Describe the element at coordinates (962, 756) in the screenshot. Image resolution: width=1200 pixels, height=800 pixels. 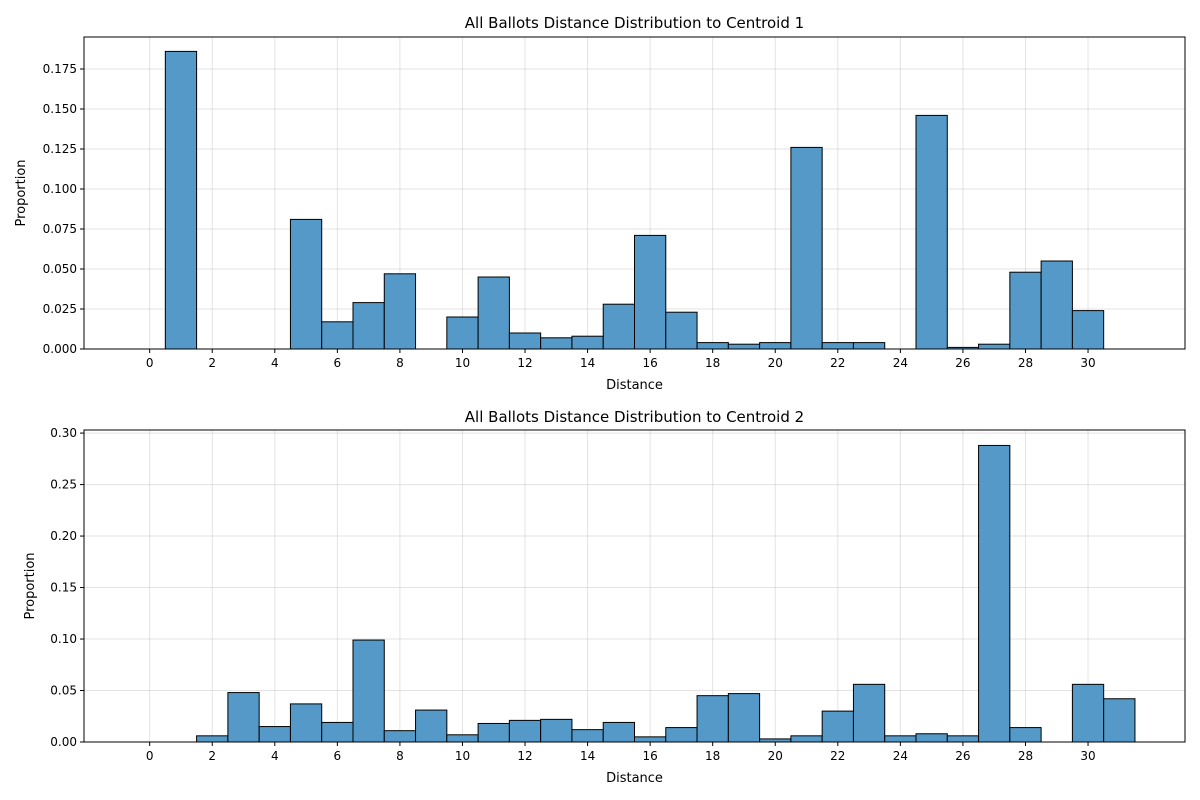
I see `x-tick-label: 26` at that location.